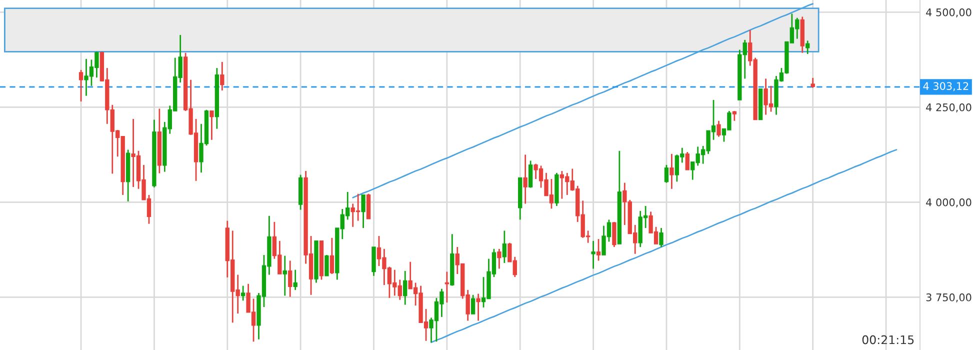 This screenshot has height=350, width=973. I want to click on annotation: 00:21:15, so click(888, 339).